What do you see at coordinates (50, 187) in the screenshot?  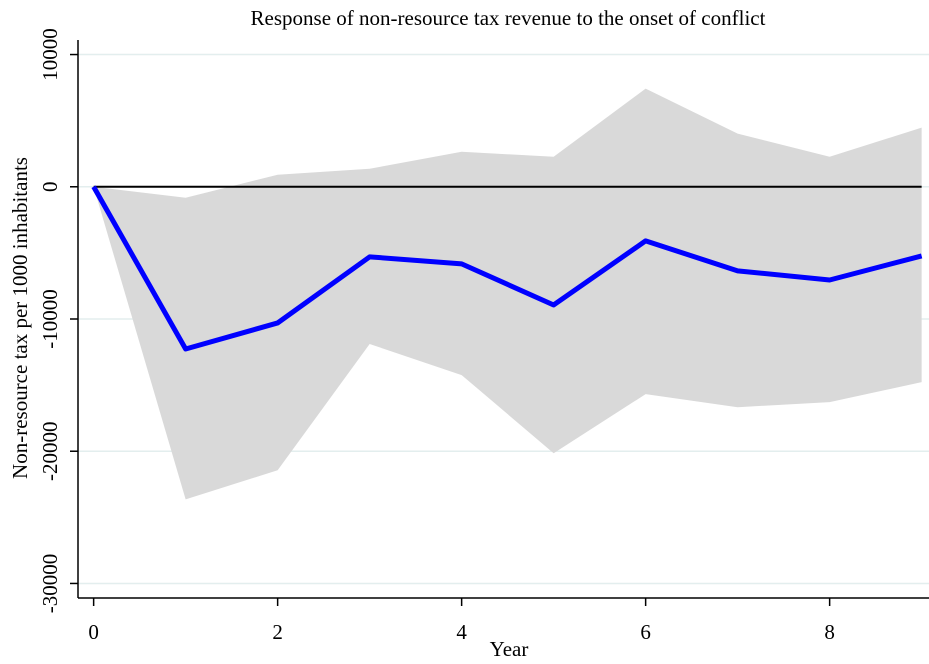 I see `y-tick-label: 0` at bounding box center [50, 187].